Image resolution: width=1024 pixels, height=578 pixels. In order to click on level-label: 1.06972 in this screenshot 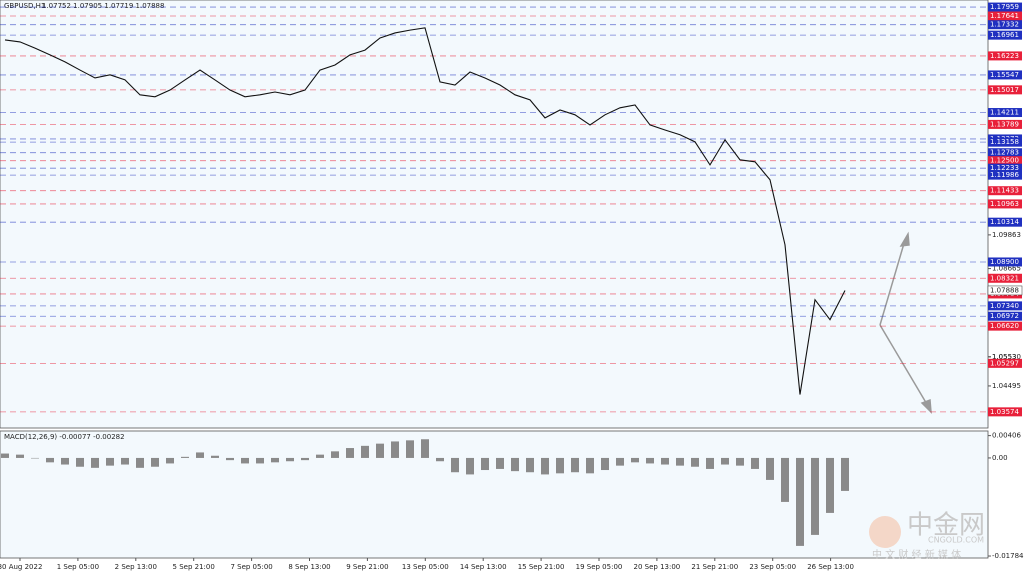, I will do `click(1004, 316)`.